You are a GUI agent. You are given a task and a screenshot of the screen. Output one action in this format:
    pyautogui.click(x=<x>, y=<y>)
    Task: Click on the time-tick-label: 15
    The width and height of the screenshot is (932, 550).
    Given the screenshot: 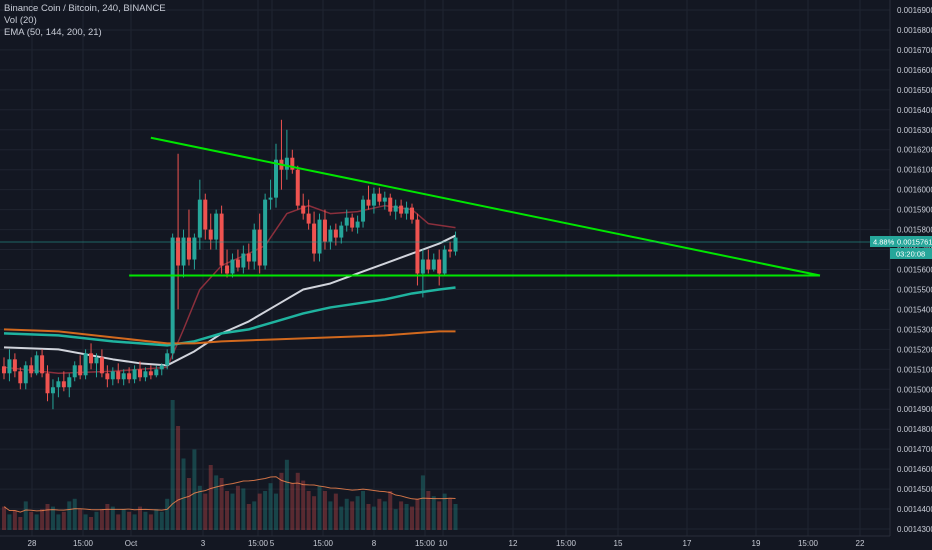 What is the action you would take?
    pyautogui.click(x=618, y=543)
    